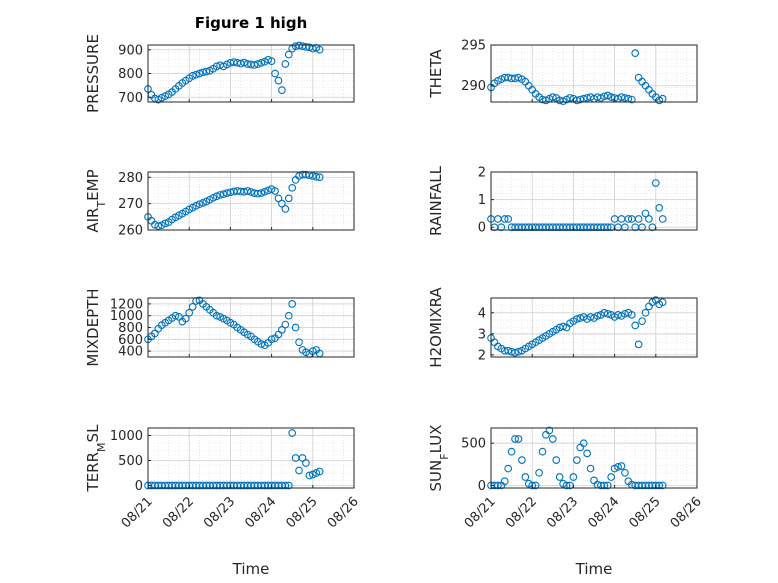 Image resolution: width=778 pixels, height=583 pixels. I want to click on subplot-theta: 290 295 THETA, so click(562, 72).